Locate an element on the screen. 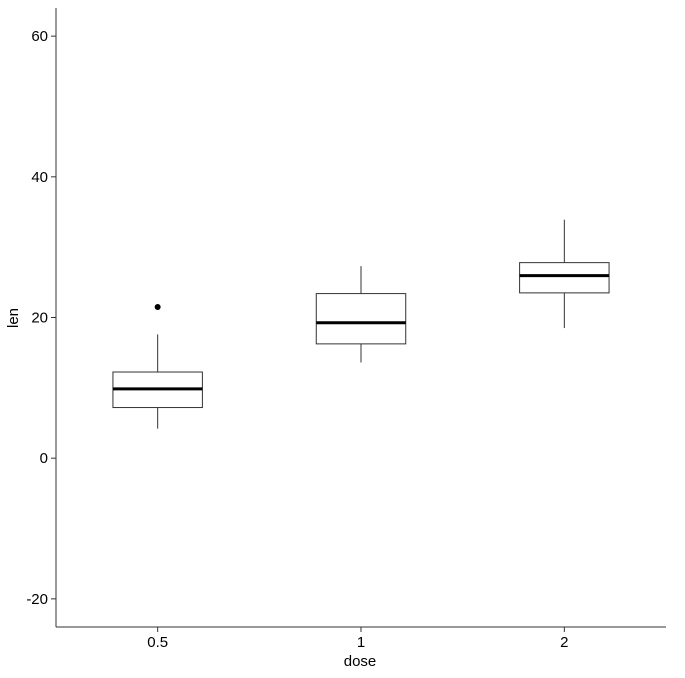 The width and height of the screenshot is (685, 678). outlier-point is located at coordinates (157, 306).